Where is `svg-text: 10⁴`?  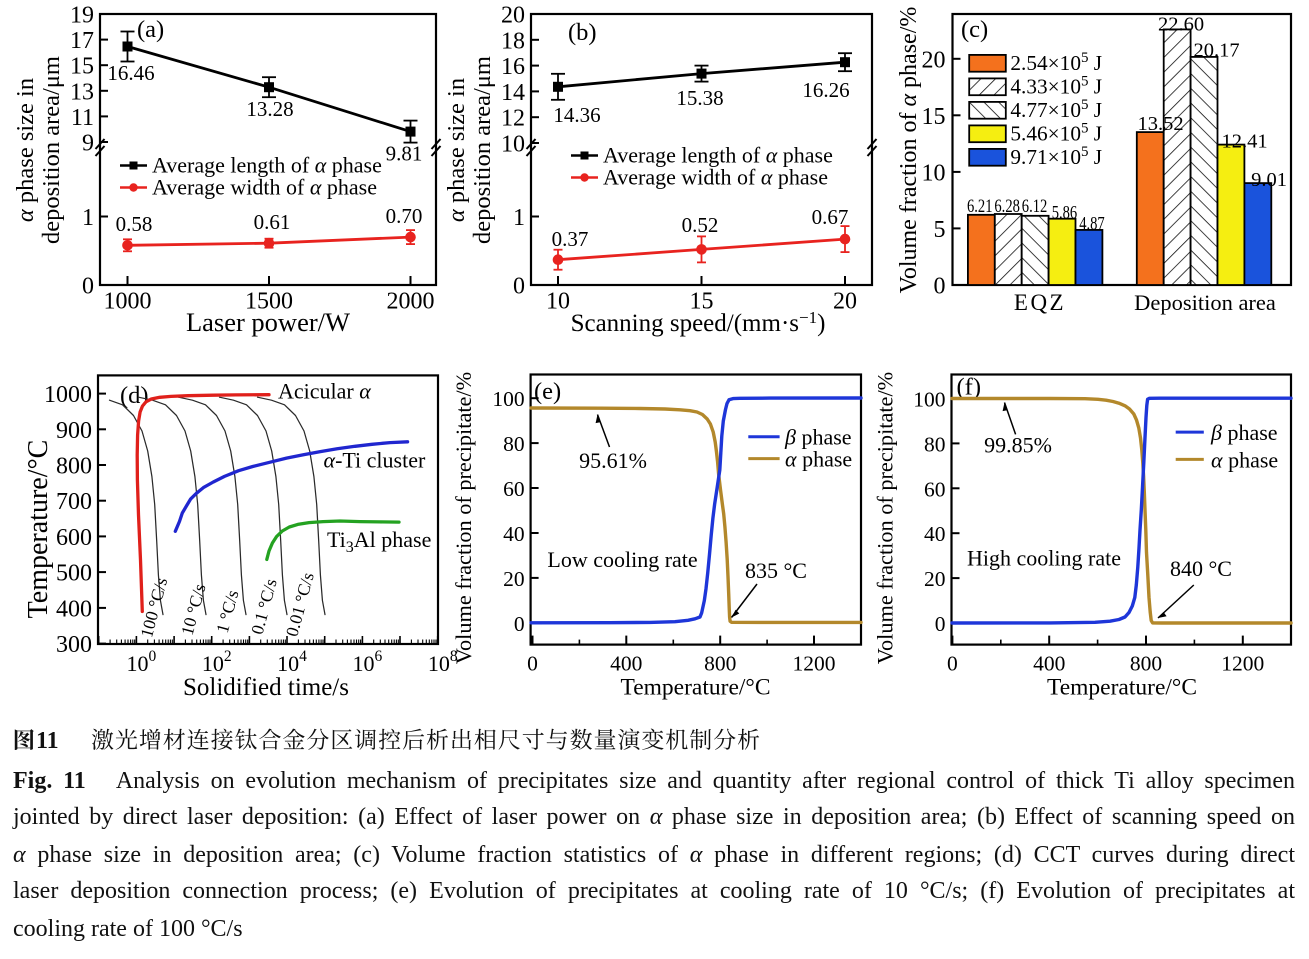 svg-text: 10⁴ is located at coordinates (292, 662).